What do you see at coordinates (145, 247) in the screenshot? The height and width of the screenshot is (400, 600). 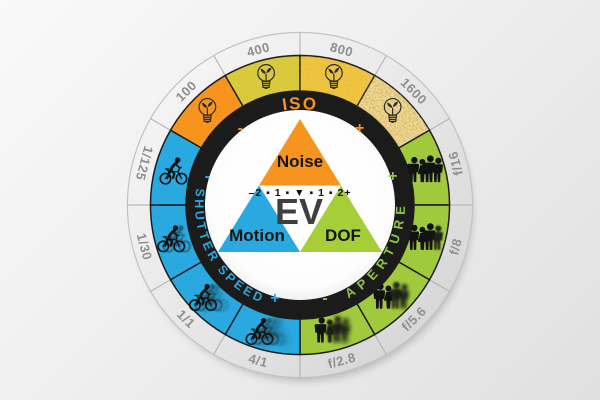 I see `dial-value-1-30: 1/30` at bounding box center [145, 247].